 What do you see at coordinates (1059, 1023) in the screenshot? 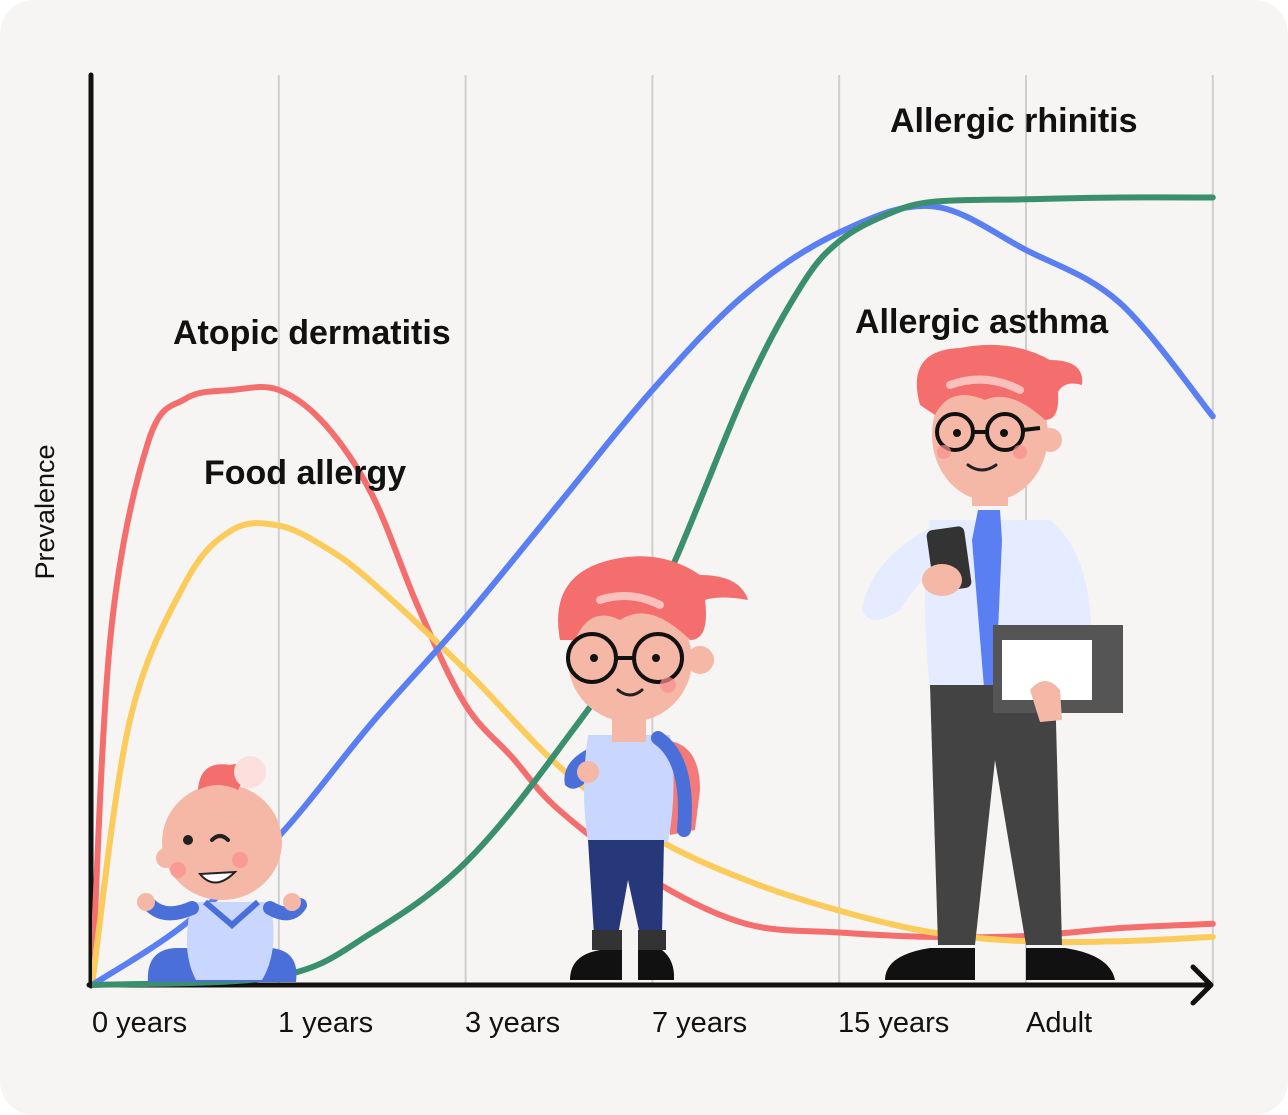
I see `x-tick-adult: Adult` at bounding box center [1059, 1023].